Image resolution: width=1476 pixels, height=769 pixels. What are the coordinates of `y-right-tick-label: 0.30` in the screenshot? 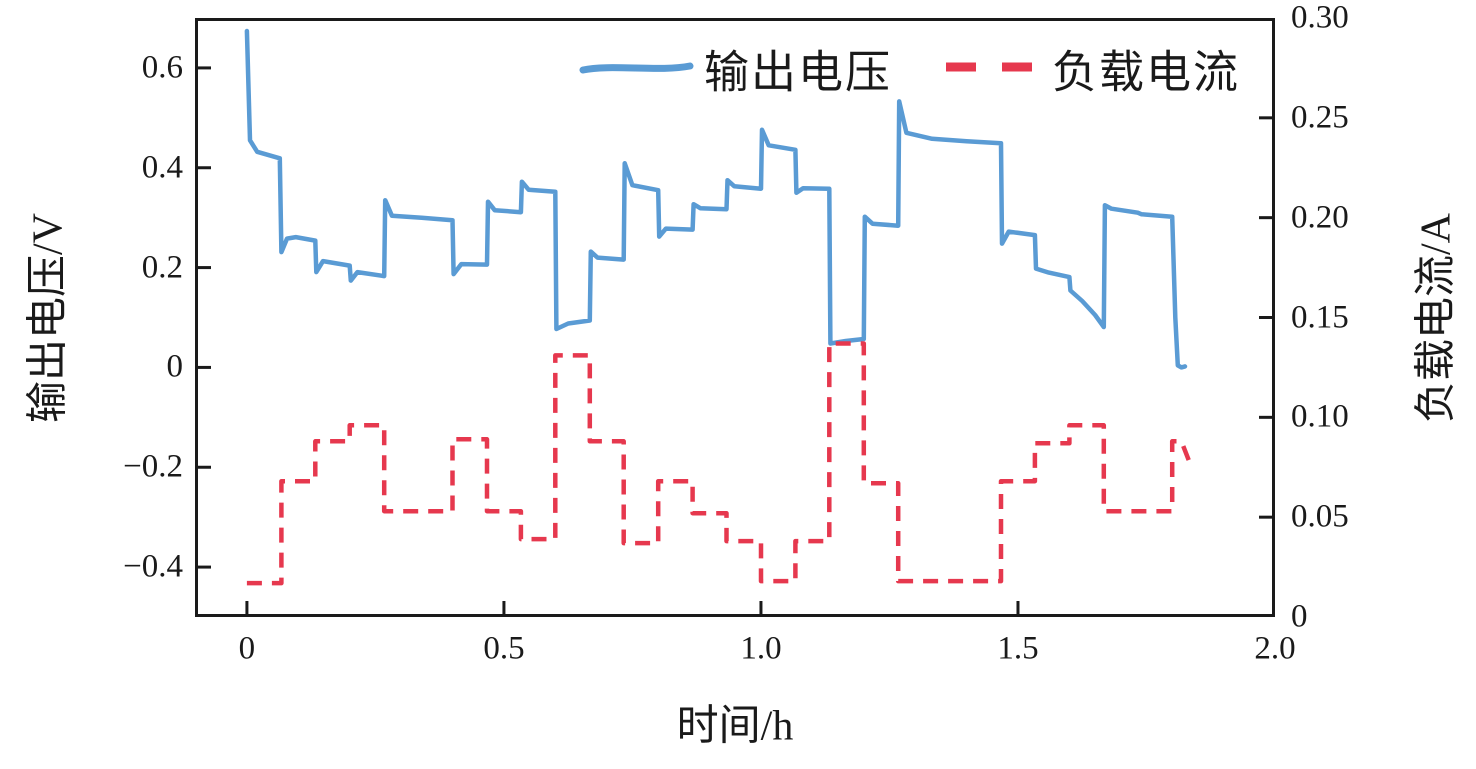 It's located at (1320, 18).